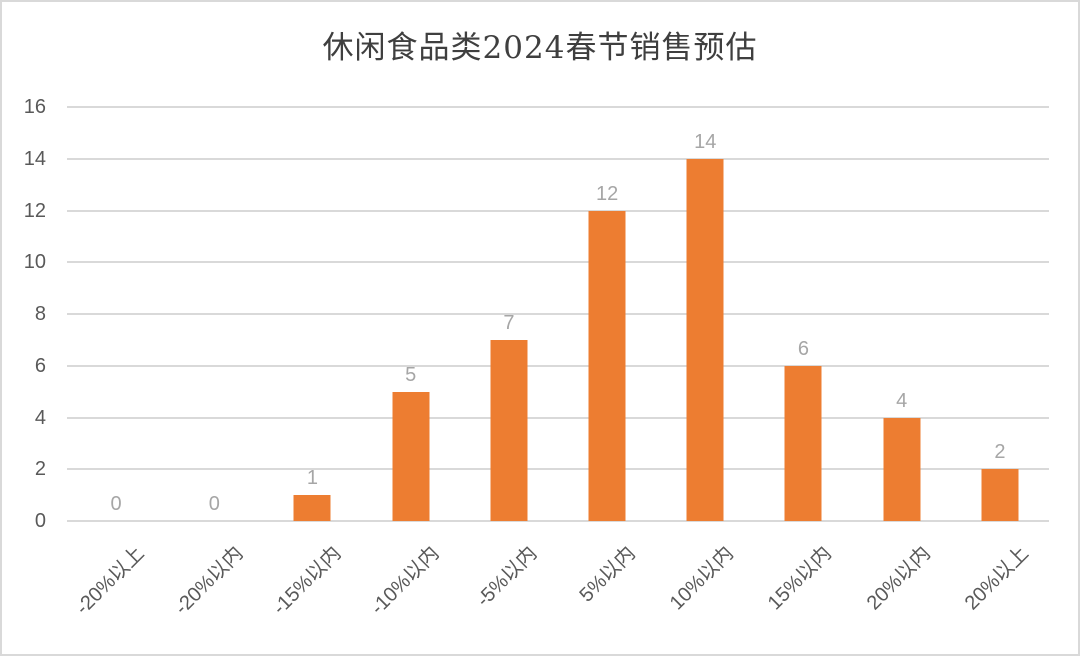 This screenshot has width=1080, height=656. What do you see at coordinates (307, 581) in the screenshot?
I see `x-tick-label: -15%以内` at bounding box center [307, 581].